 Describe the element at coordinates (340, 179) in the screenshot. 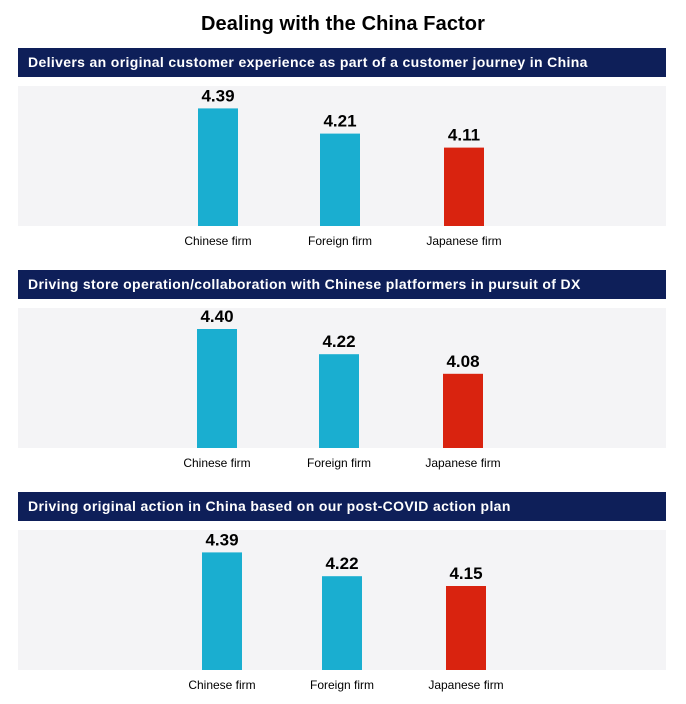

I see `chart-1-bar-foreign-firm` at that location.